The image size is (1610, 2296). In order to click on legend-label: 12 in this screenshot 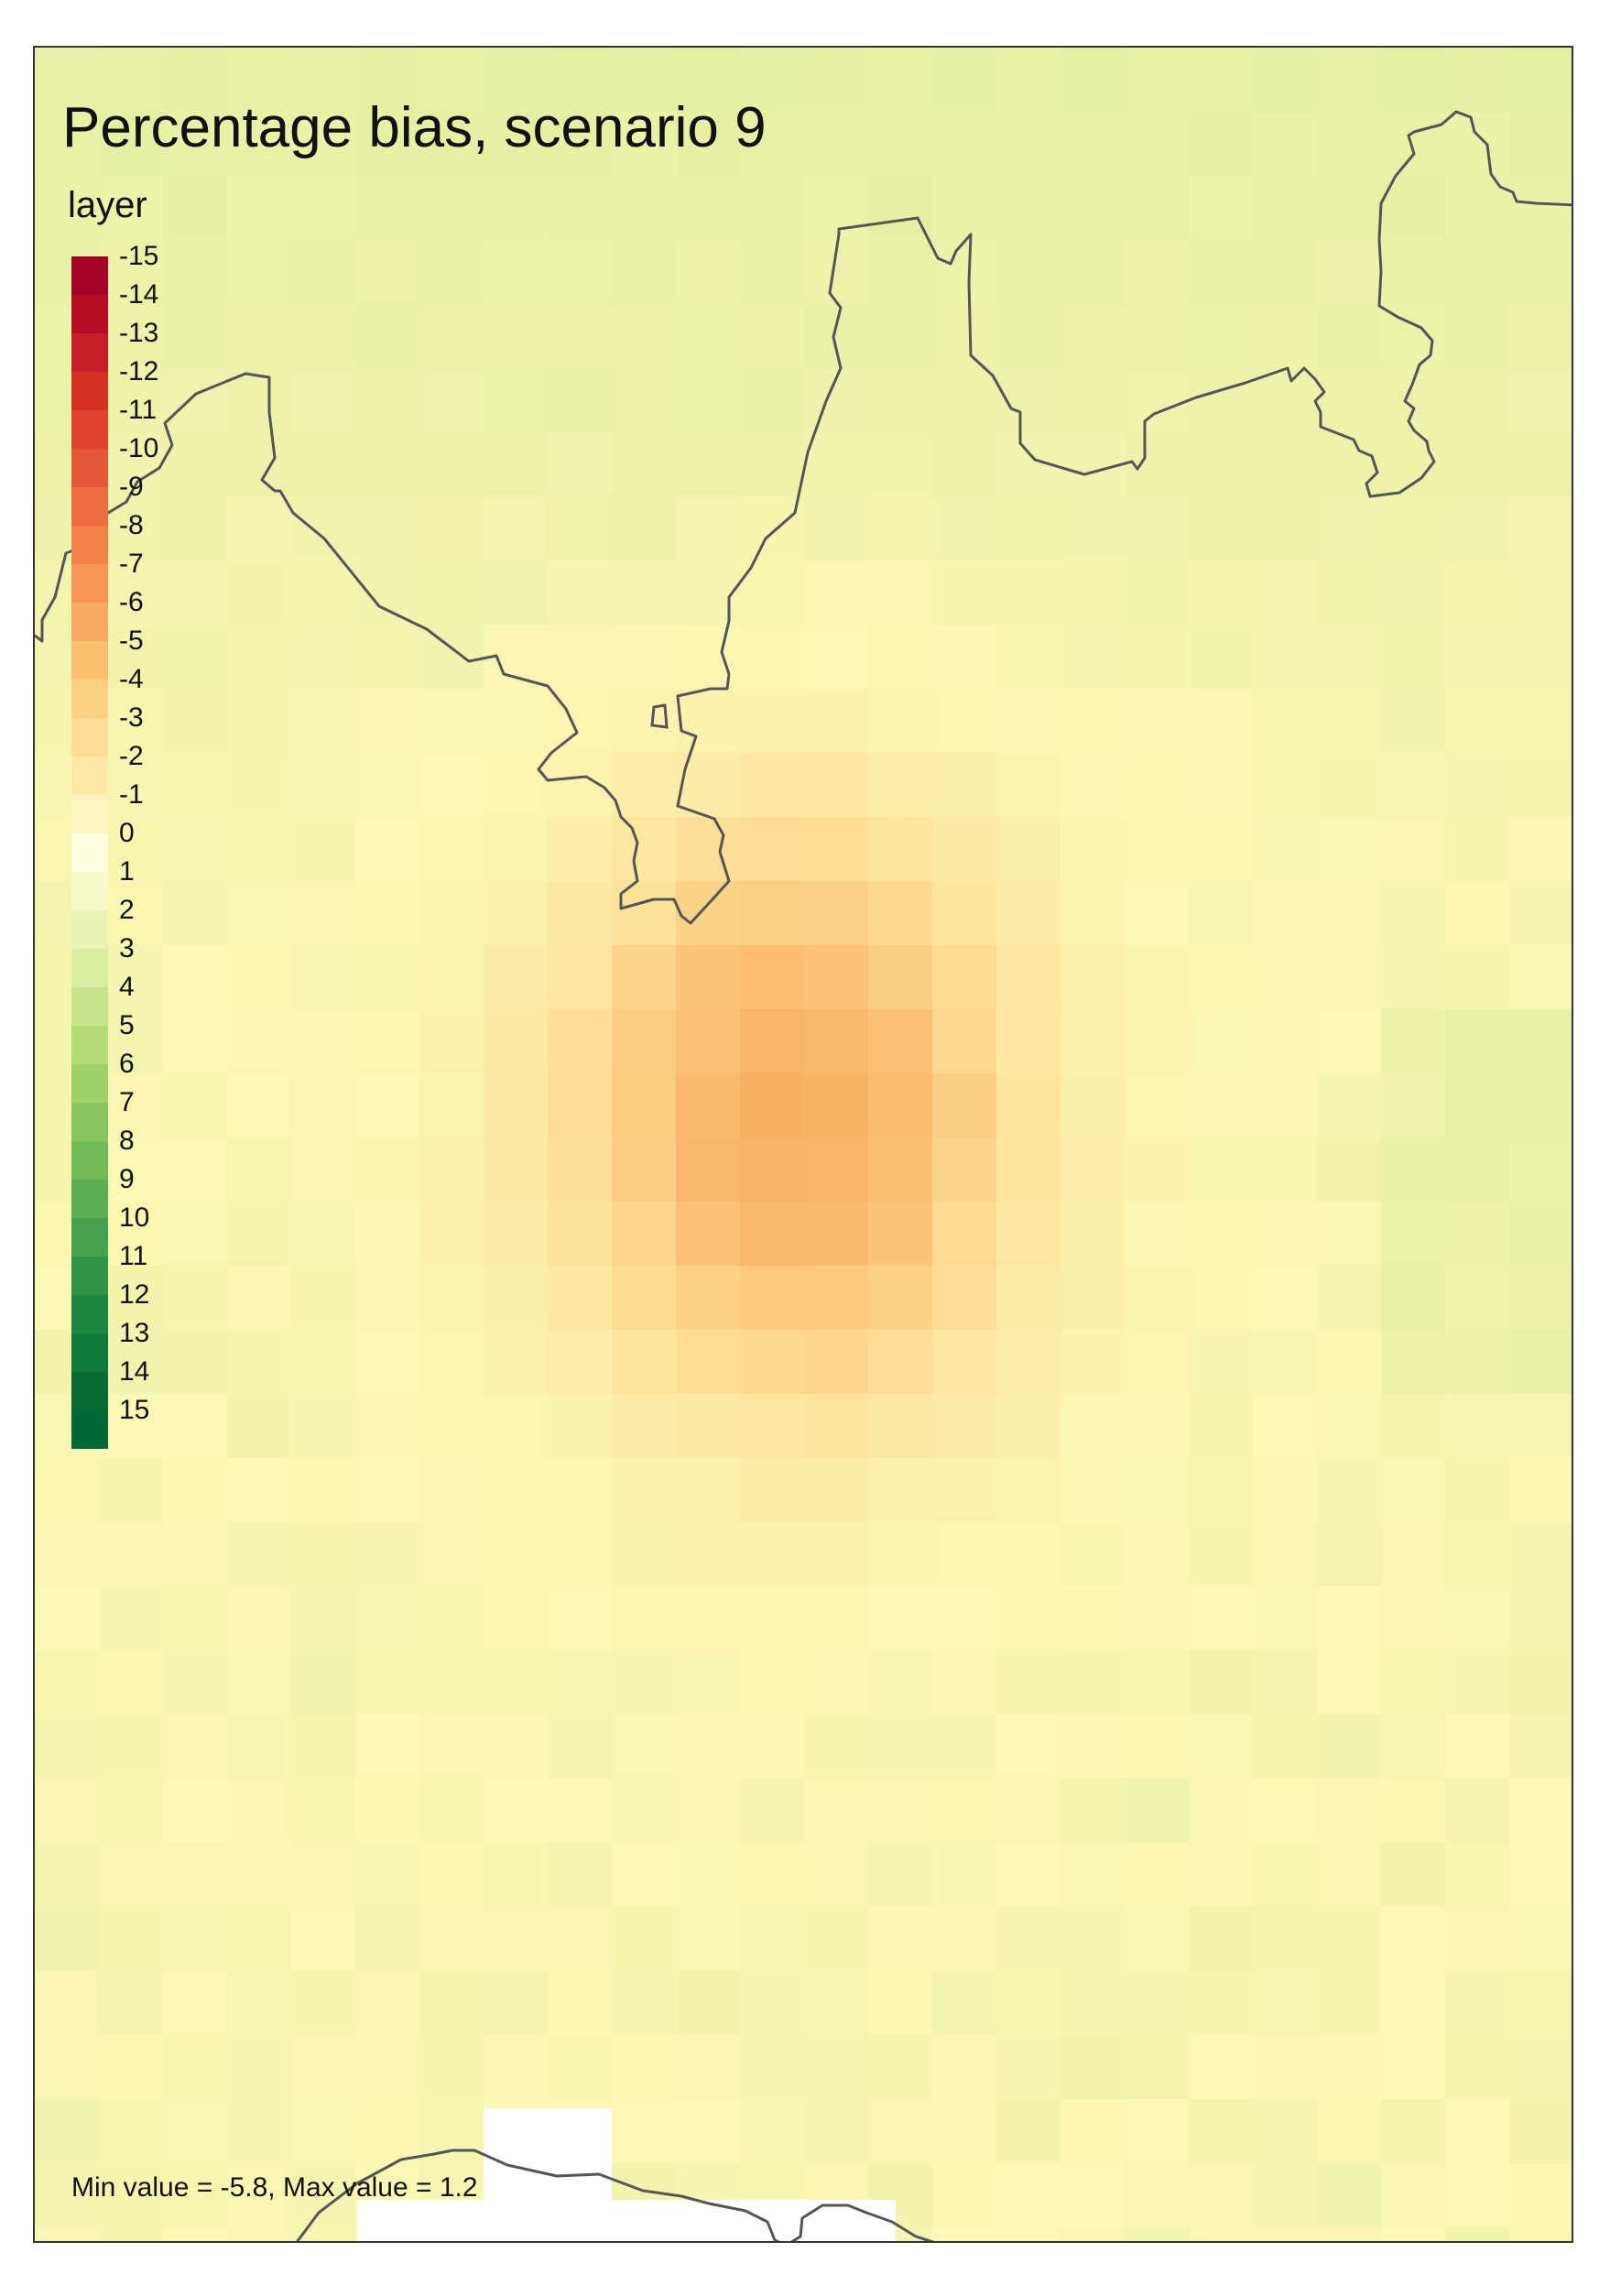, I will do `click(135, 1294)`.